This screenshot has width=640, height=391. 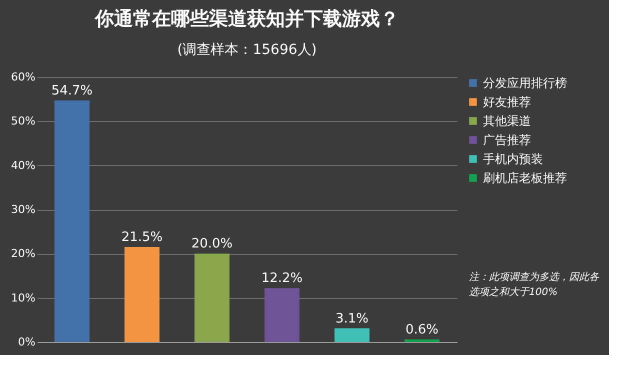 What do you see at coordinates (282, 278) in the screenshot?
I see `data-label: 12.2%` at bounding box center [282, 278].